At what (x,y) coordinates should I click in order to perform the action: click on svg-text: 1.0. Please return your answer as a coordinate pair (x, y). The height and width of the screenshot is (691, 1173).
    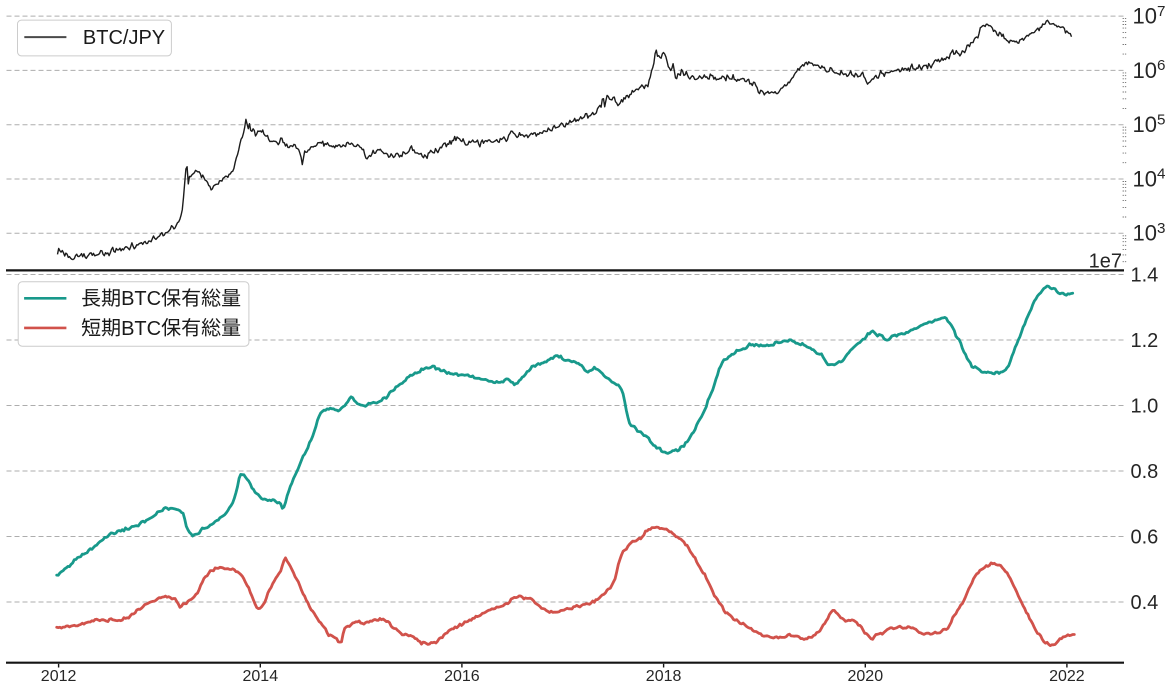
    Looking at the image, I should click on (1145, 407).